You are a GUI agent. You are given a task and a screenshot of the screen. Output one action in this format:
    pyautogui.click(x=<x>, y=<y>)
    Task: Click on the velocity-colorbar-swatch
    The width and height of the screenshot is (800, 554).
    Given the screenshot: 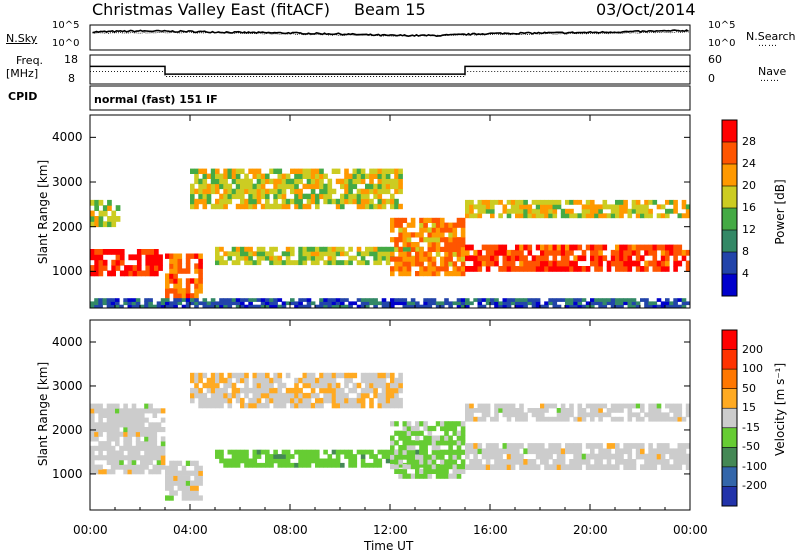 What is the action you would take?
    pyautogui.click(x=729, y=437)
    